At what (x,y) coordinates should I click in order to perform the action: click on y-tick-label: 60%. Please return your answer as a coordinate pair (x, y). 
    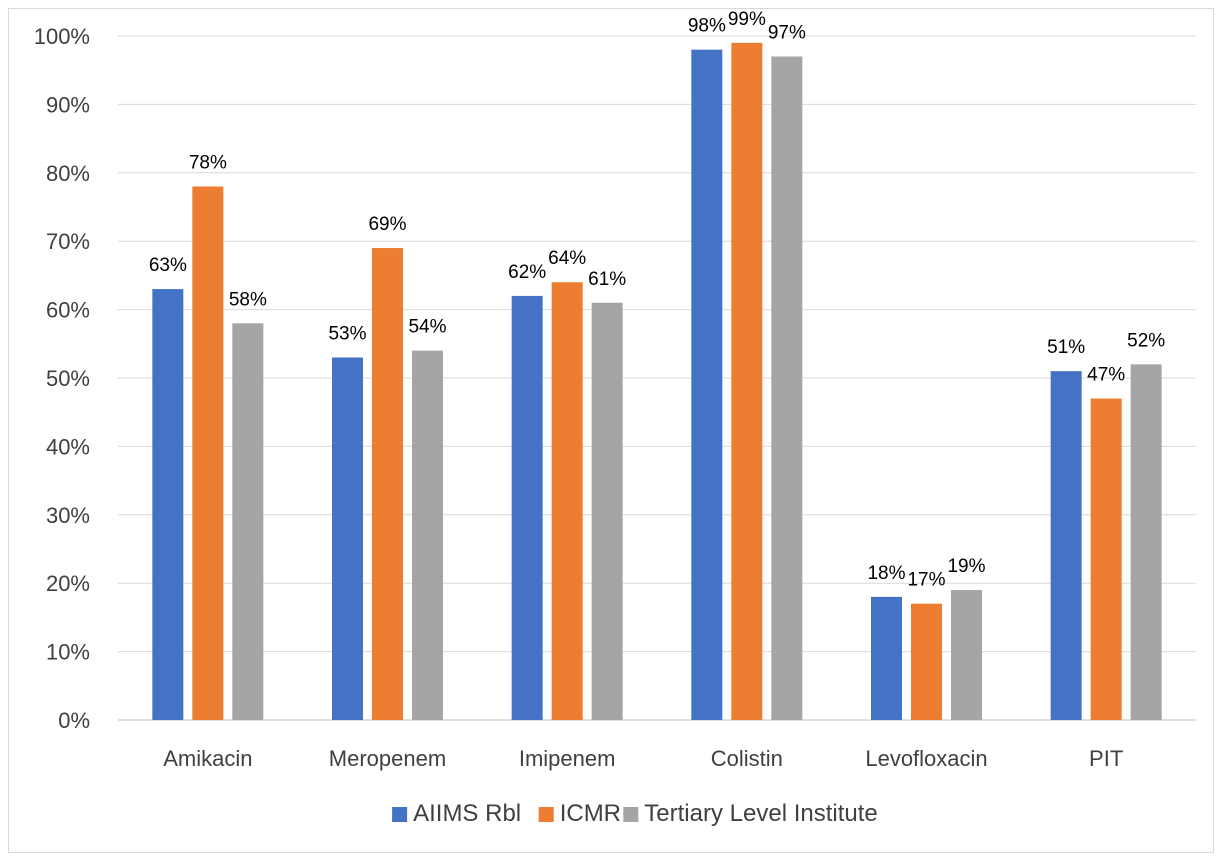
    Looking at the image, I should click on (68, 310).